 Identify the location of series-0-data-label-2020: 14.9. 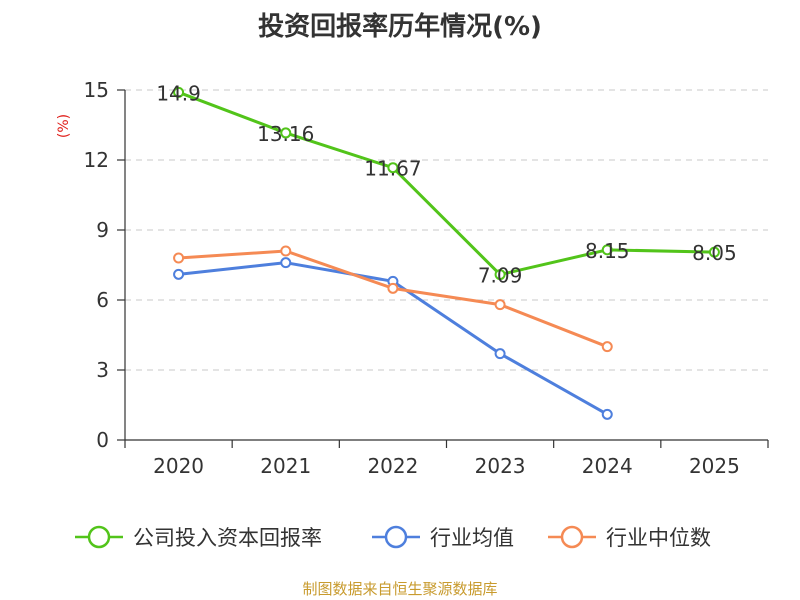
(178, 93).